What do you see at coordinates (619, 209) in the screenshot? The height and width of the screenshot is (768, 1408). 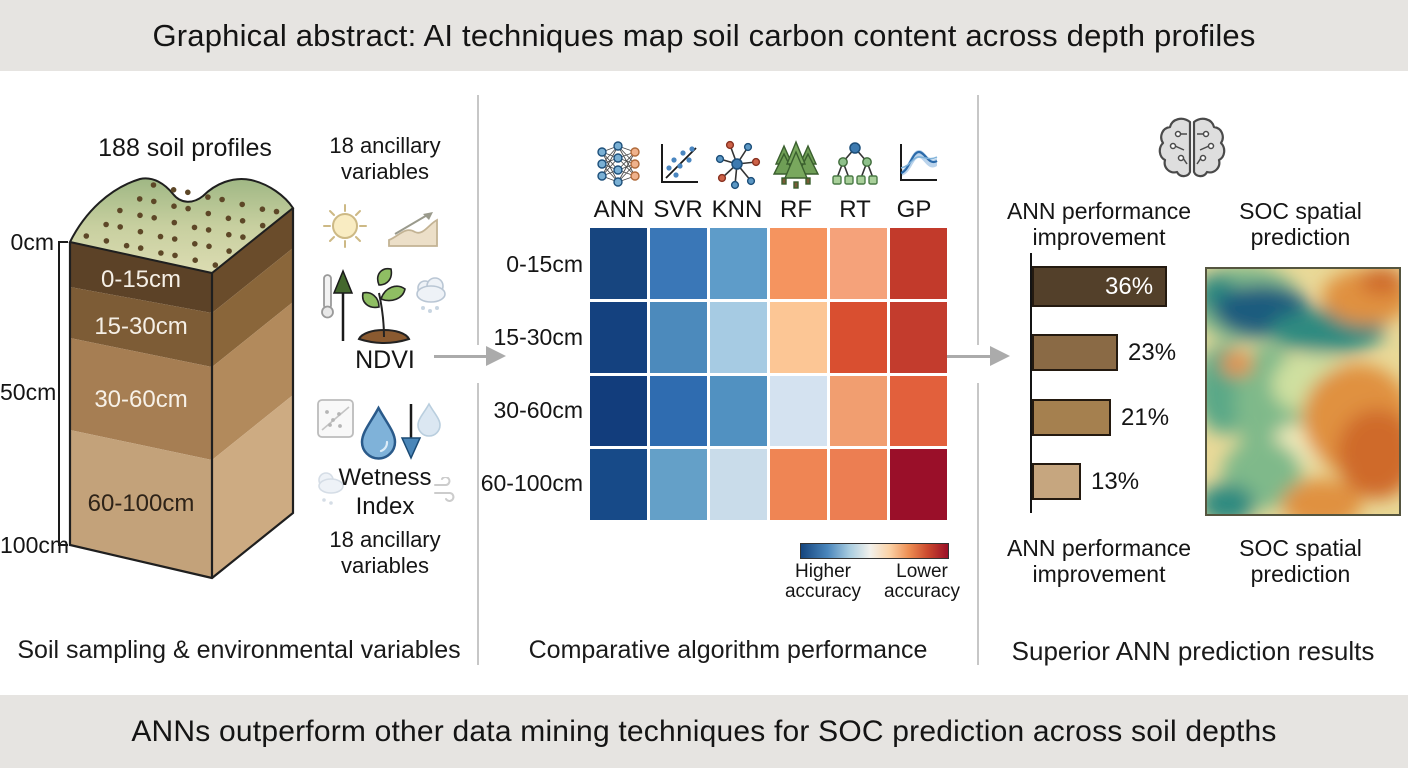 I see `algo-label-ann: ANN` at bounding box center [619, 209].